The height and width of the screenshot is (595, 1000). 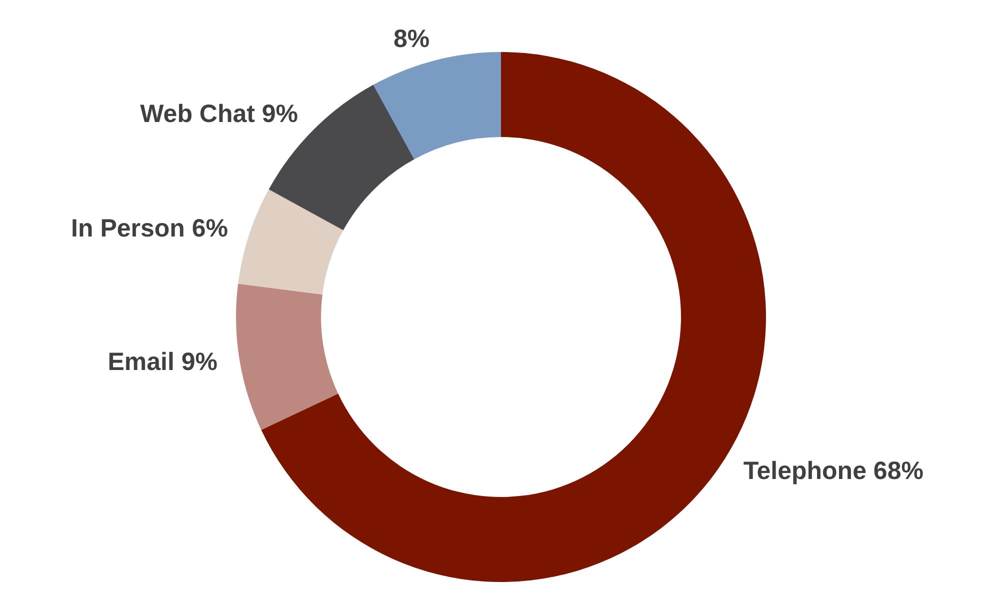 What do you see at coordinates (411, 39) in the screenshot?
I see `data-label: 8%` at bounding box center [411, 39].